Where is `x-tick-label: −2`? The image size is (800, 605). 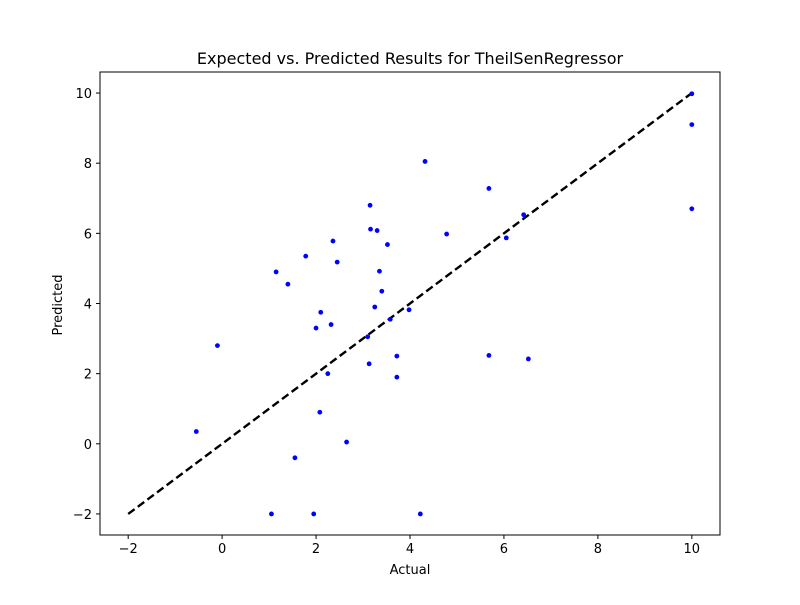 x-tick-label: −2 is located at coordinates (128, 549).